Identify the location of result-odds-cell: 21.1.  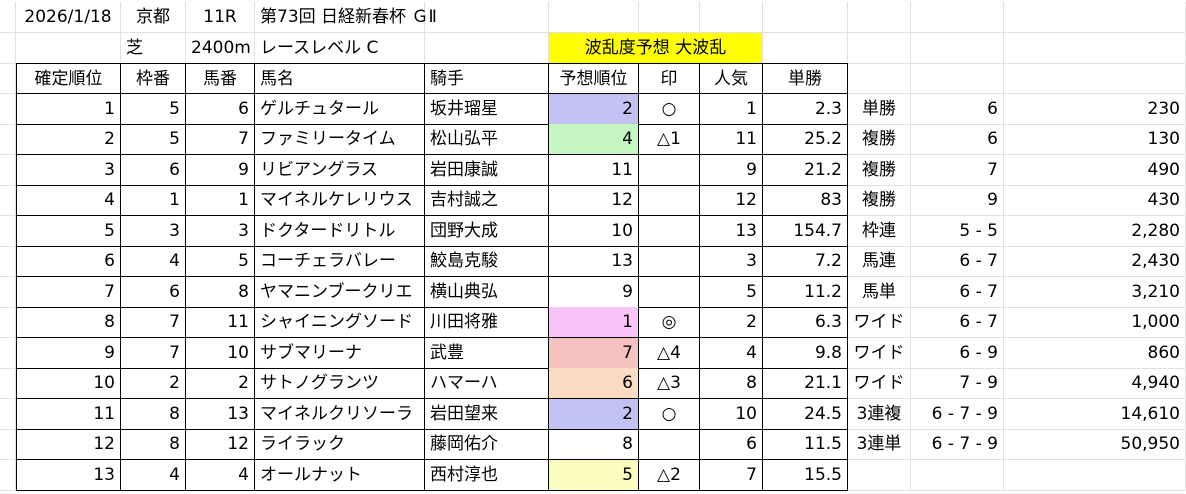
(805, 383).